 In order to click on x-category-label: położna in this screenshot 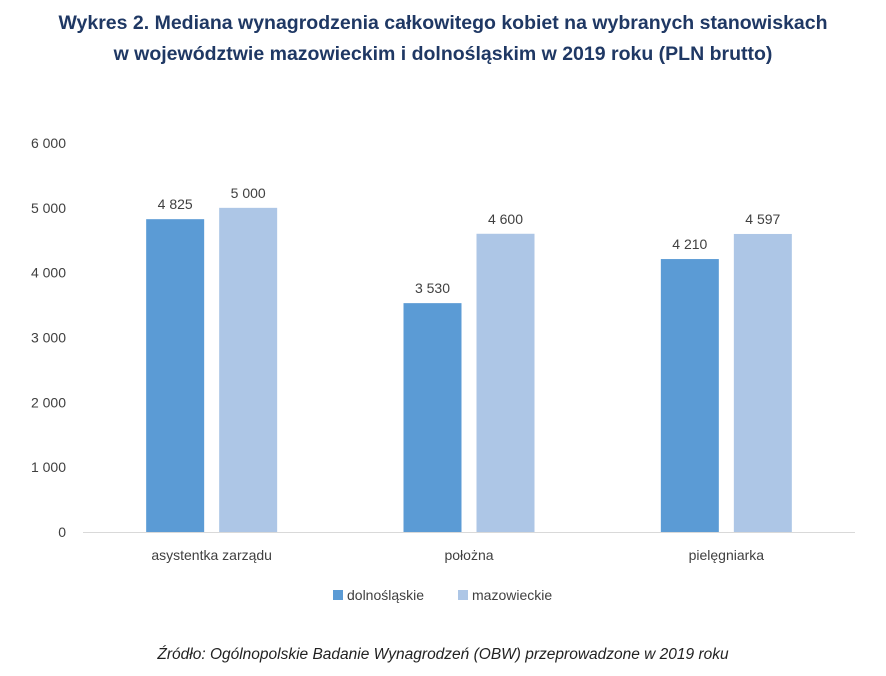, I will do `click(468, 555)`.